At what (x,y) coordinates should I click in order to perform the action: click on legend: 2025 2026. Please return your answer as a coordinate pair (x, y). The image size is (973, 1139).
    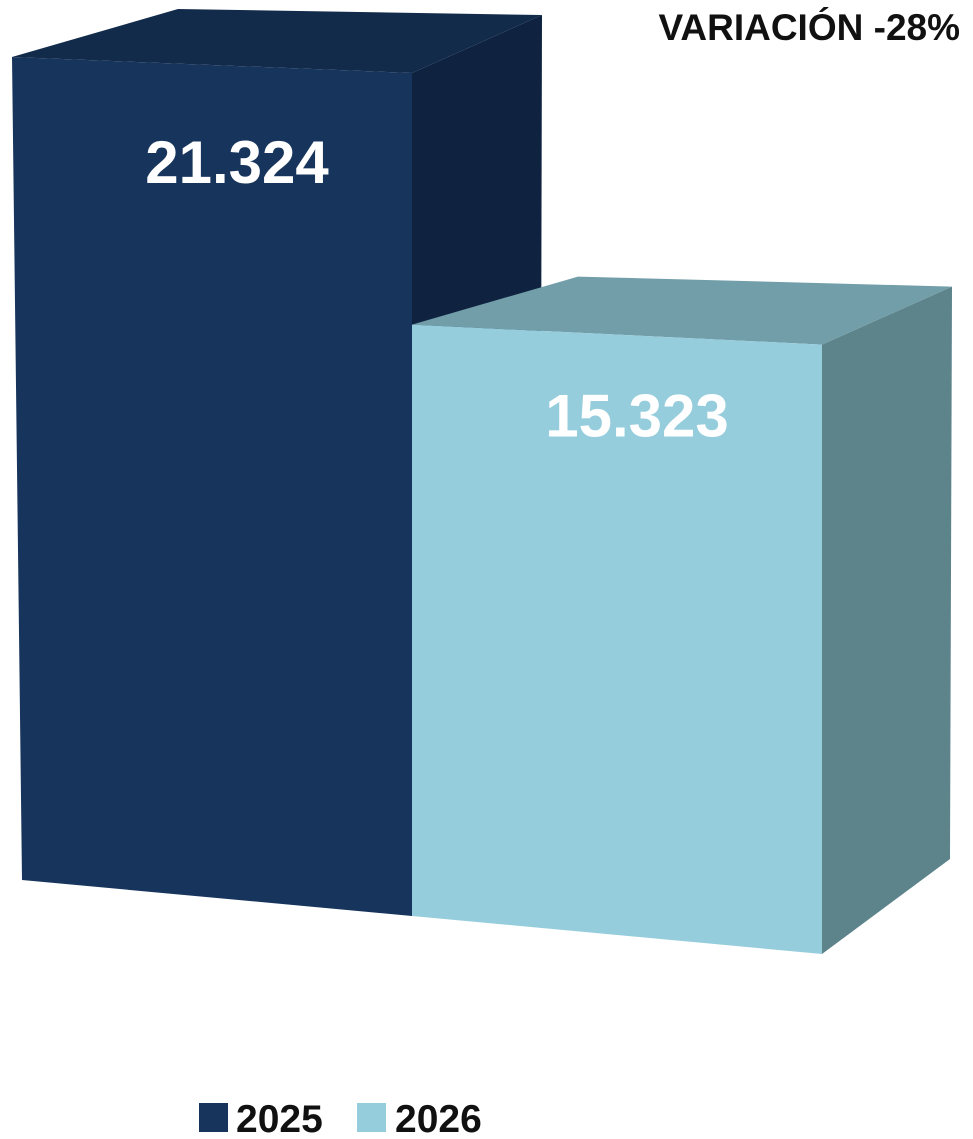
    Looking at the image, I should click on (340, 1118).